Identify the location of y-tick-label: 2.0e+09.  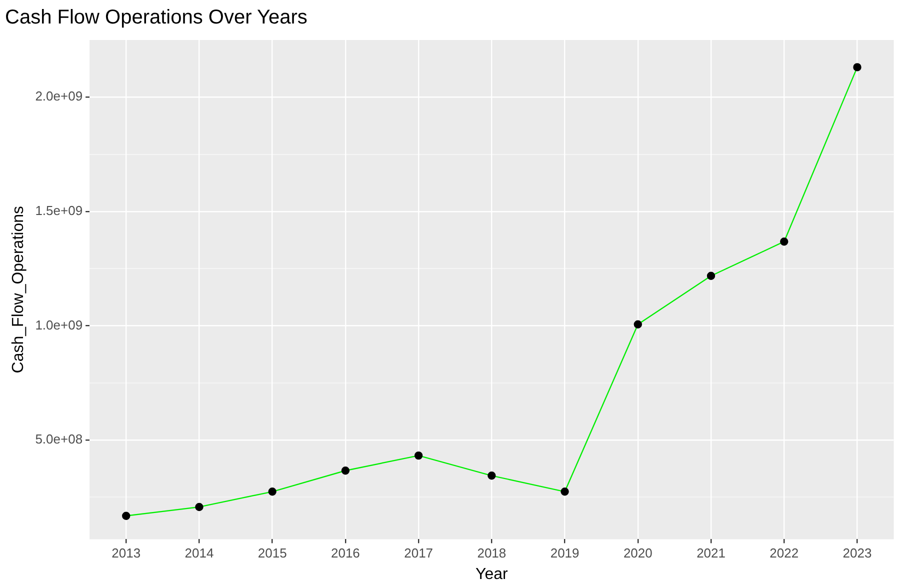
(59, 96).